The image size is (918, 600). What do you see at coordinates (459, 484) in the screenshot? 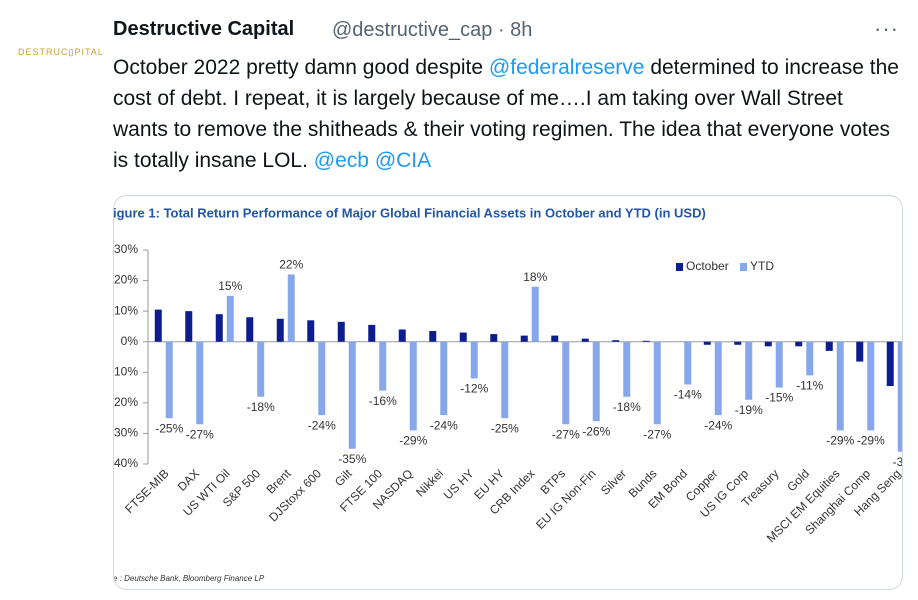
I see `x-tick-label: US HY` at bounding box center [459, 484].